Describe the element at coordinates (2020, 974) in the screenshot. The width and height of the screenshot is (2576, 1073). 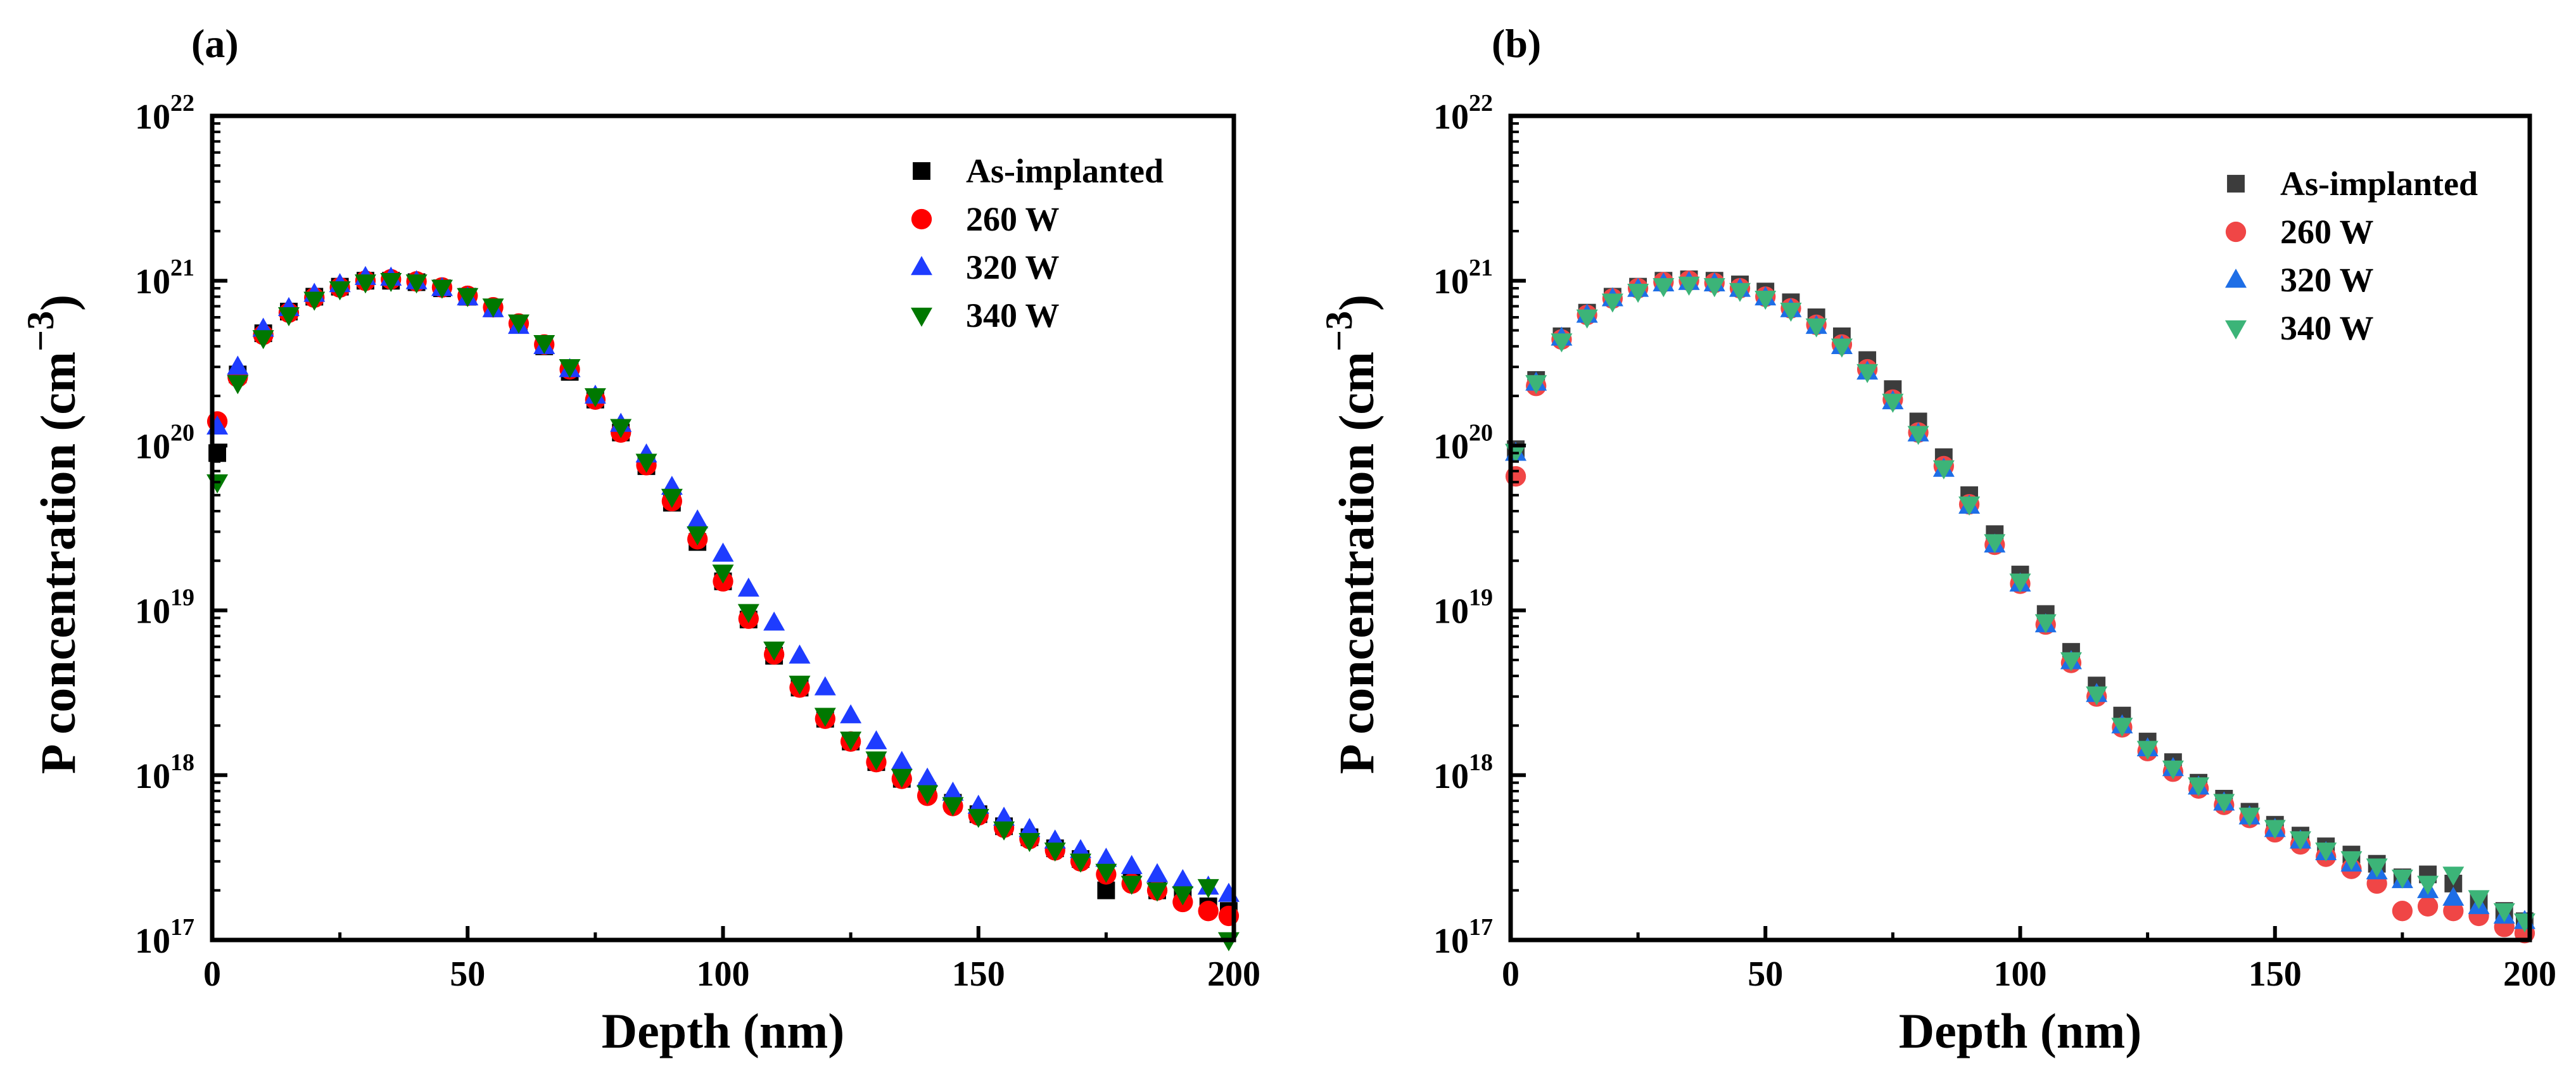
I see `x-tick-label: 100` at that location.